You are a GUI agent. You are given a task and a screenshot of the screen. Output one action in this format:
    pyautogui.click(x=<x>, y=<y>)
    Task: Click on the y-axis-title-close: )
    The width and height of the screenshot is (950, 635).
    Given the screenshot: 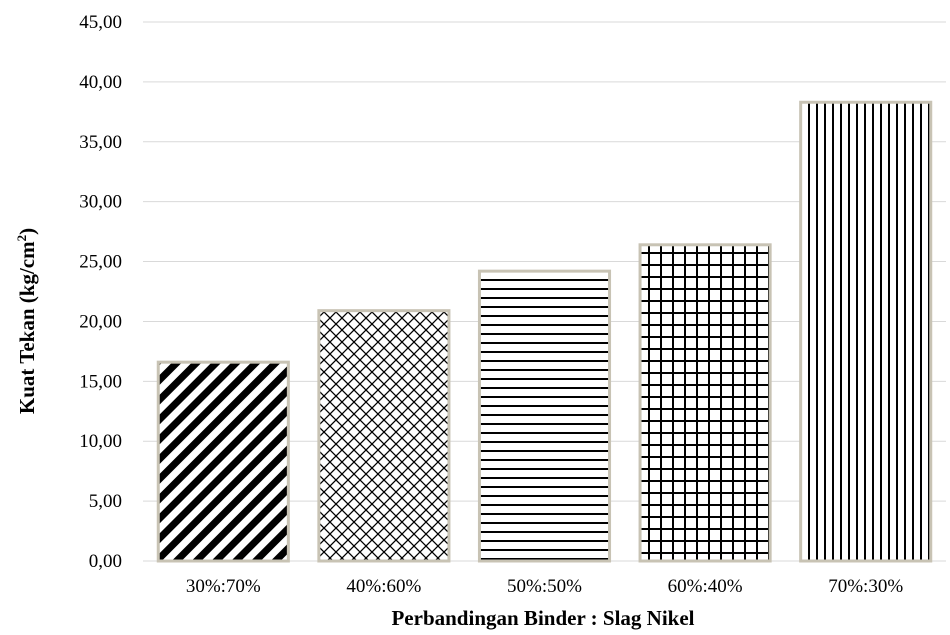 What is the action you would take?
    pyautogui.click(x=27, y=231)
    